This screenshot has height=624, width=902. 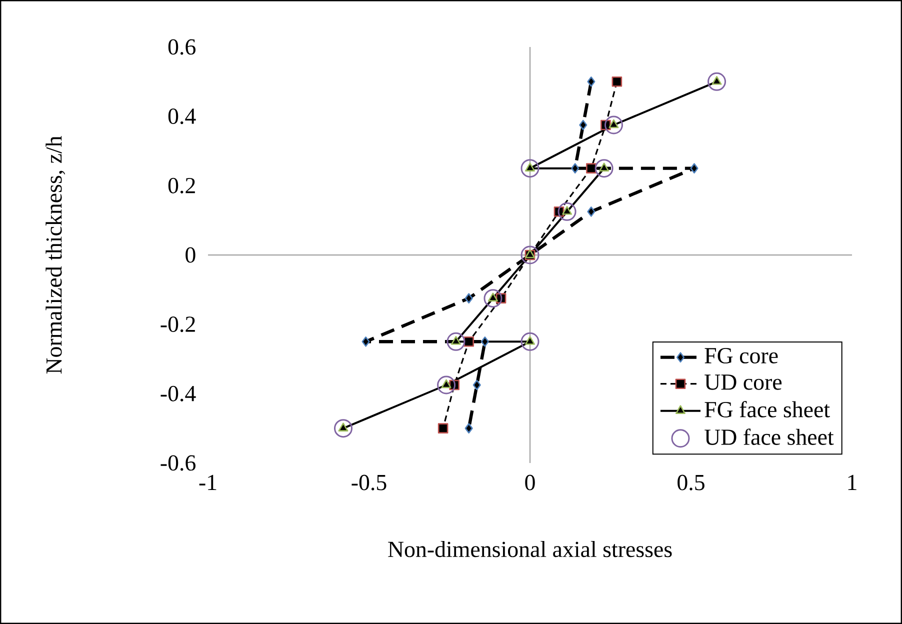 I want to click on legend-label: FG face sheet, so click(x=767, y=409).